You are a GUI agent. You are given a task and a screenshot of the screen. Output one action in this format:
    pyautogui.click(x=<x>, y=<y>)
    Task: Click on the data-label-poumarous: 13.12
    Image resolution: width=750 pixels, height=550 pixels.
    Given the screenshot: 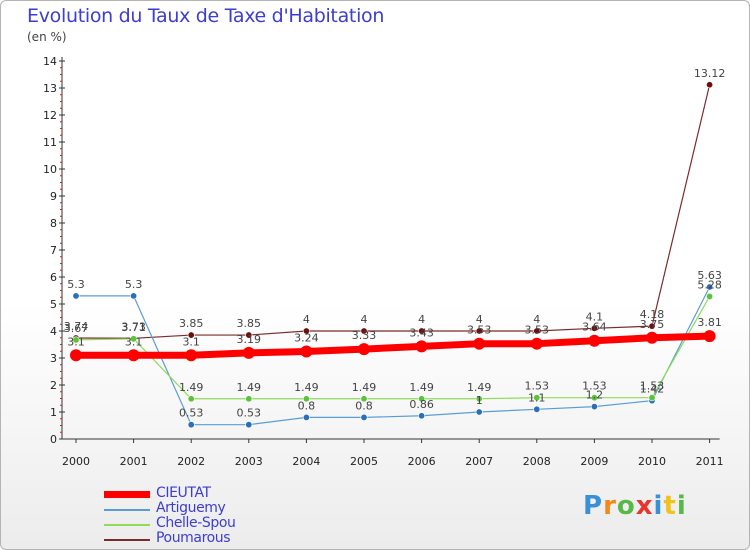 What is the action you would take?
    pyautogui.click(x=710, y=73)
    